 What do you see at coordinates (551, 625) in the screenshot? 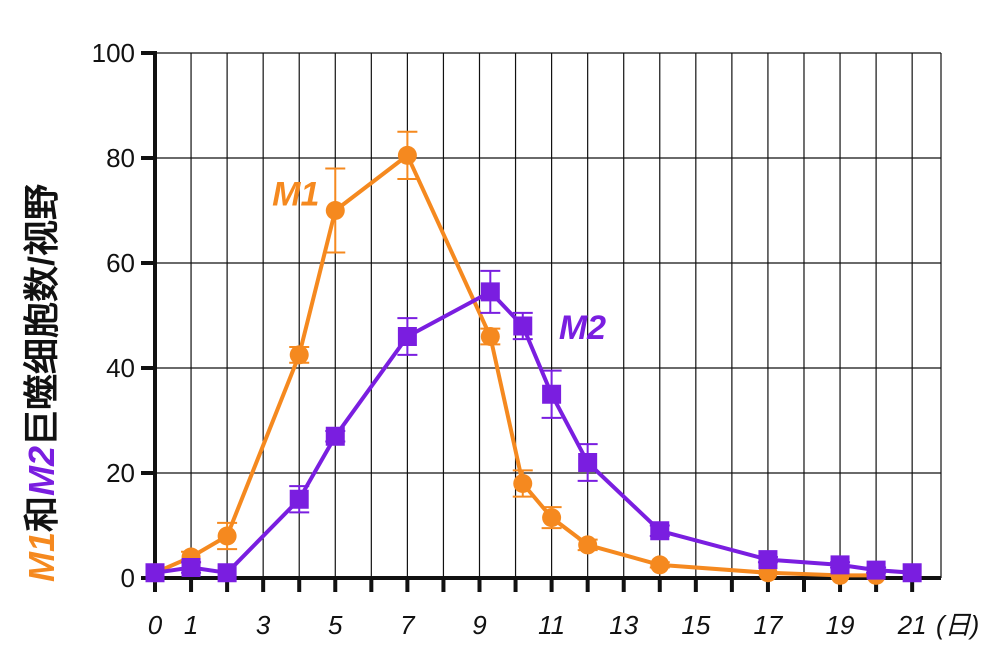
I see `x-tick-label: 11` at bounding box center [551, 625].